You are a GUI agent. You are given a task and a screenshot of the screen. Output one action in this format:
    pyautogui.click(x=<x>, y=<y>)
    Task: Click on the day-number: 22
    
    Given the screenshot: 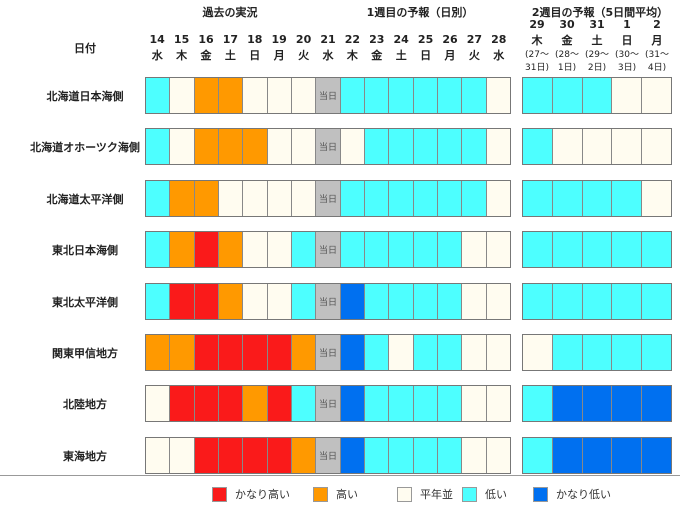 What is the action you would take?
    pyautogui.click(x=352, y=39)
    